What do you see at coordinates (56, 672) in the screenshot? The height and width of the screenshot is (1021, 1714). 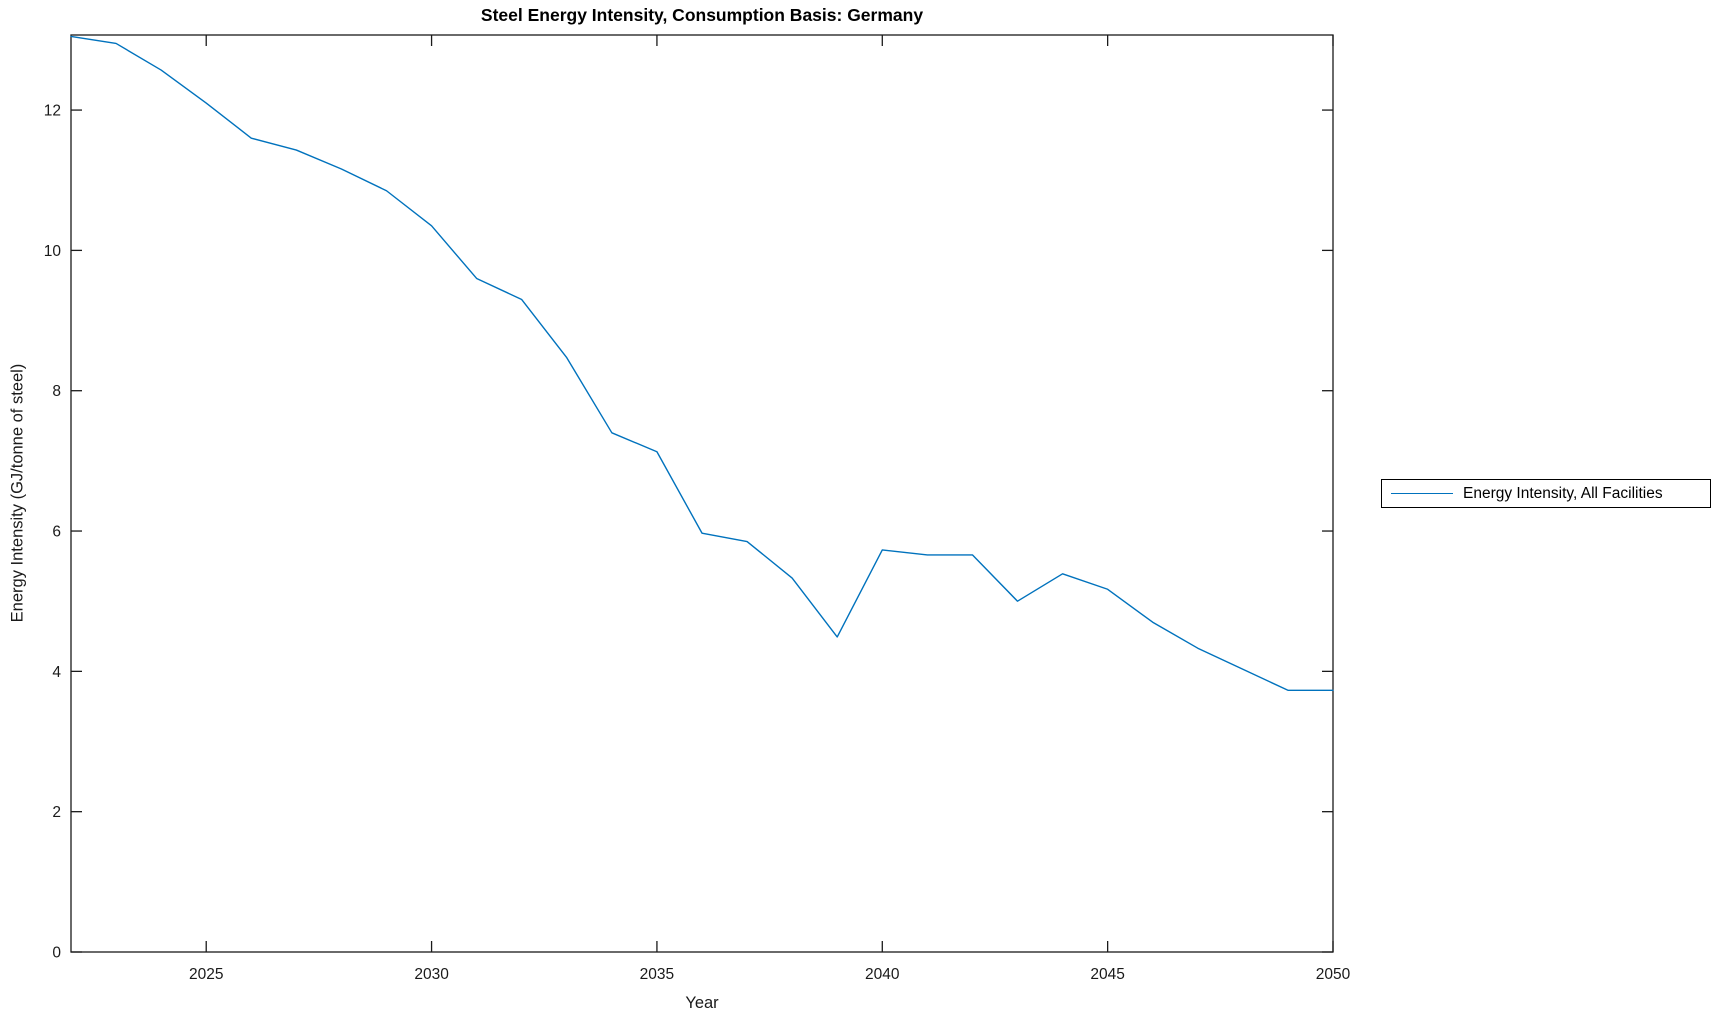 I see `y-tick-label: 4` at bounding box center [56, 672].